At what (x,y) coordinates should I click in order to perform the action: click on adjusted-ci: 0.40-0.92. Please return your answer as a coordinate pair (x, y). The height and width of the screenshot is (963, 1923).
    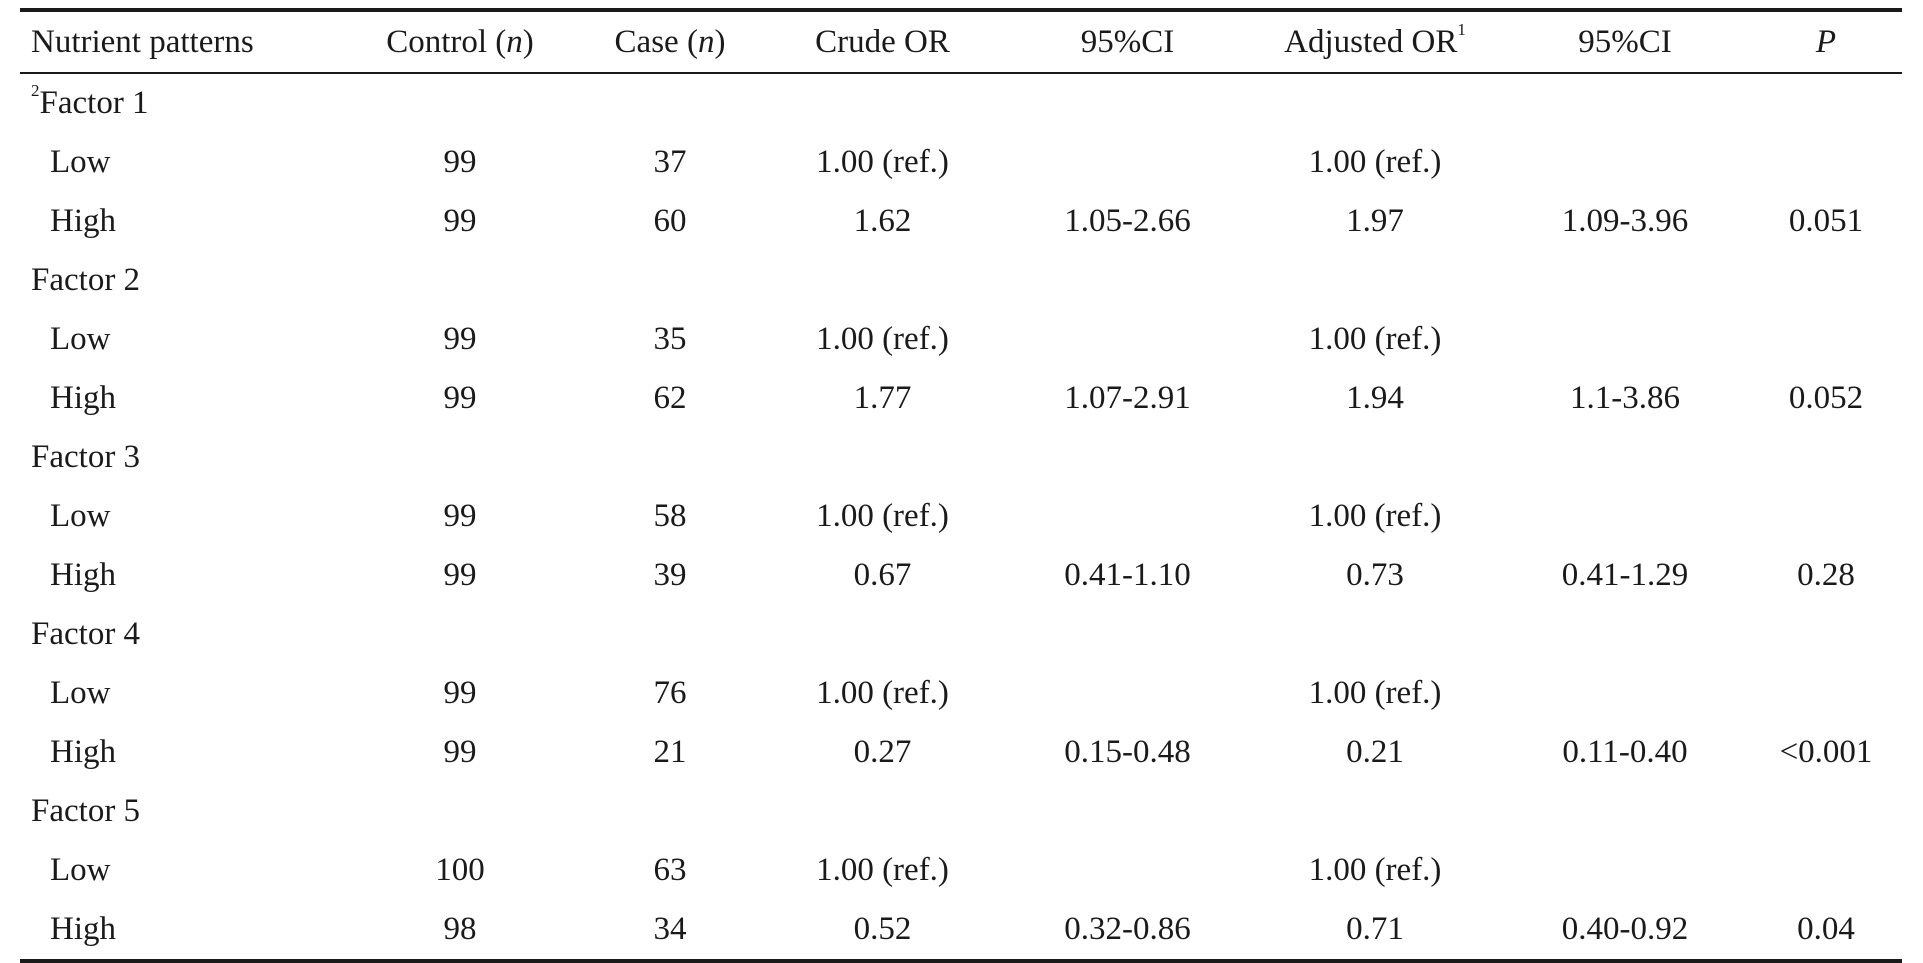
    Looking at the image, I should click on (1625, 929).